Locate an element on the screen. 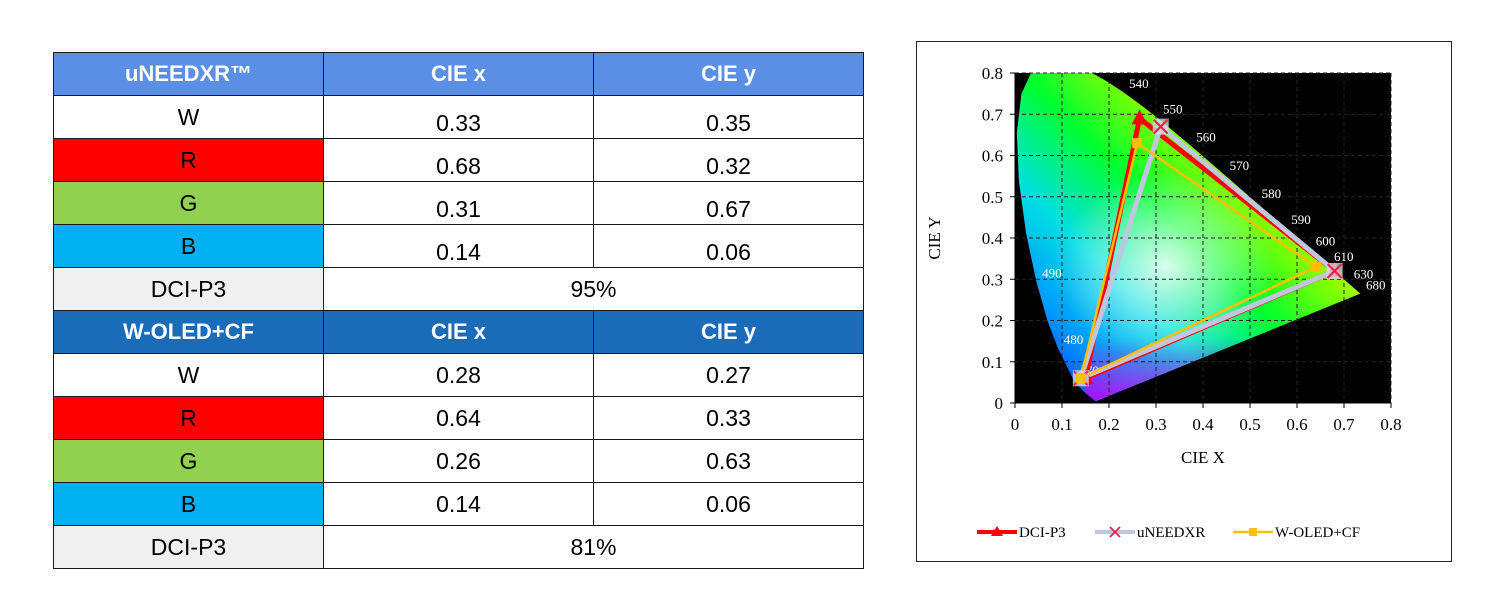 This screenshot has width=1491, height=602. cie-x-value: 0.14 is located at coordinates (458, 251).